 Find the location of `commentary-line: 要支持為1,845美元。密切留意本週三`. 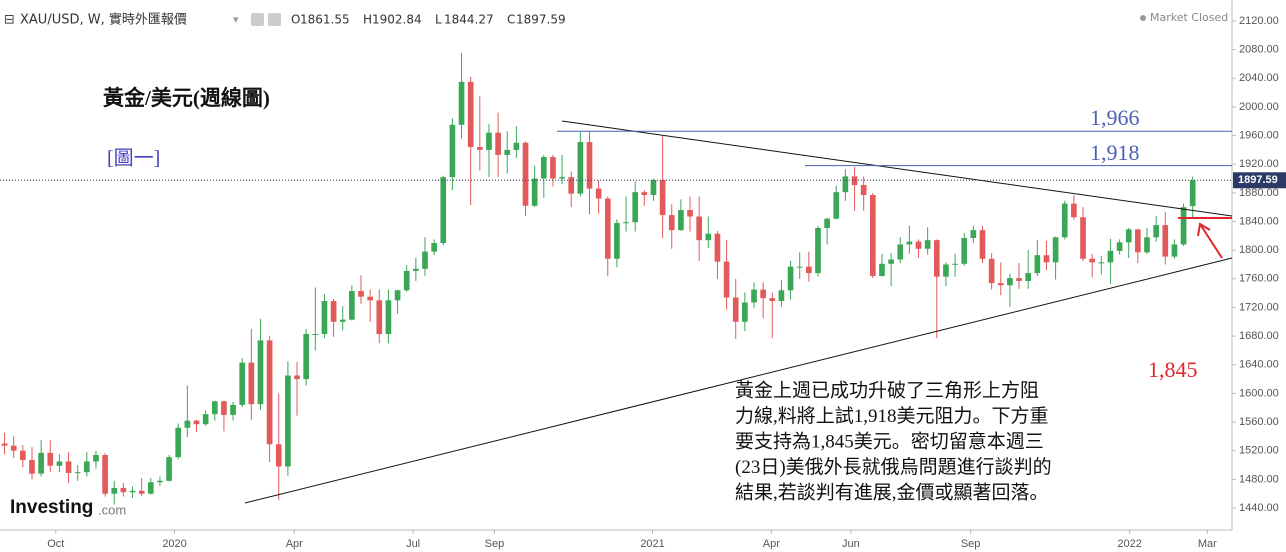

commentary-line: 要支持為1,845美元。密切留意本週三 is located at coordinates (889, 441).